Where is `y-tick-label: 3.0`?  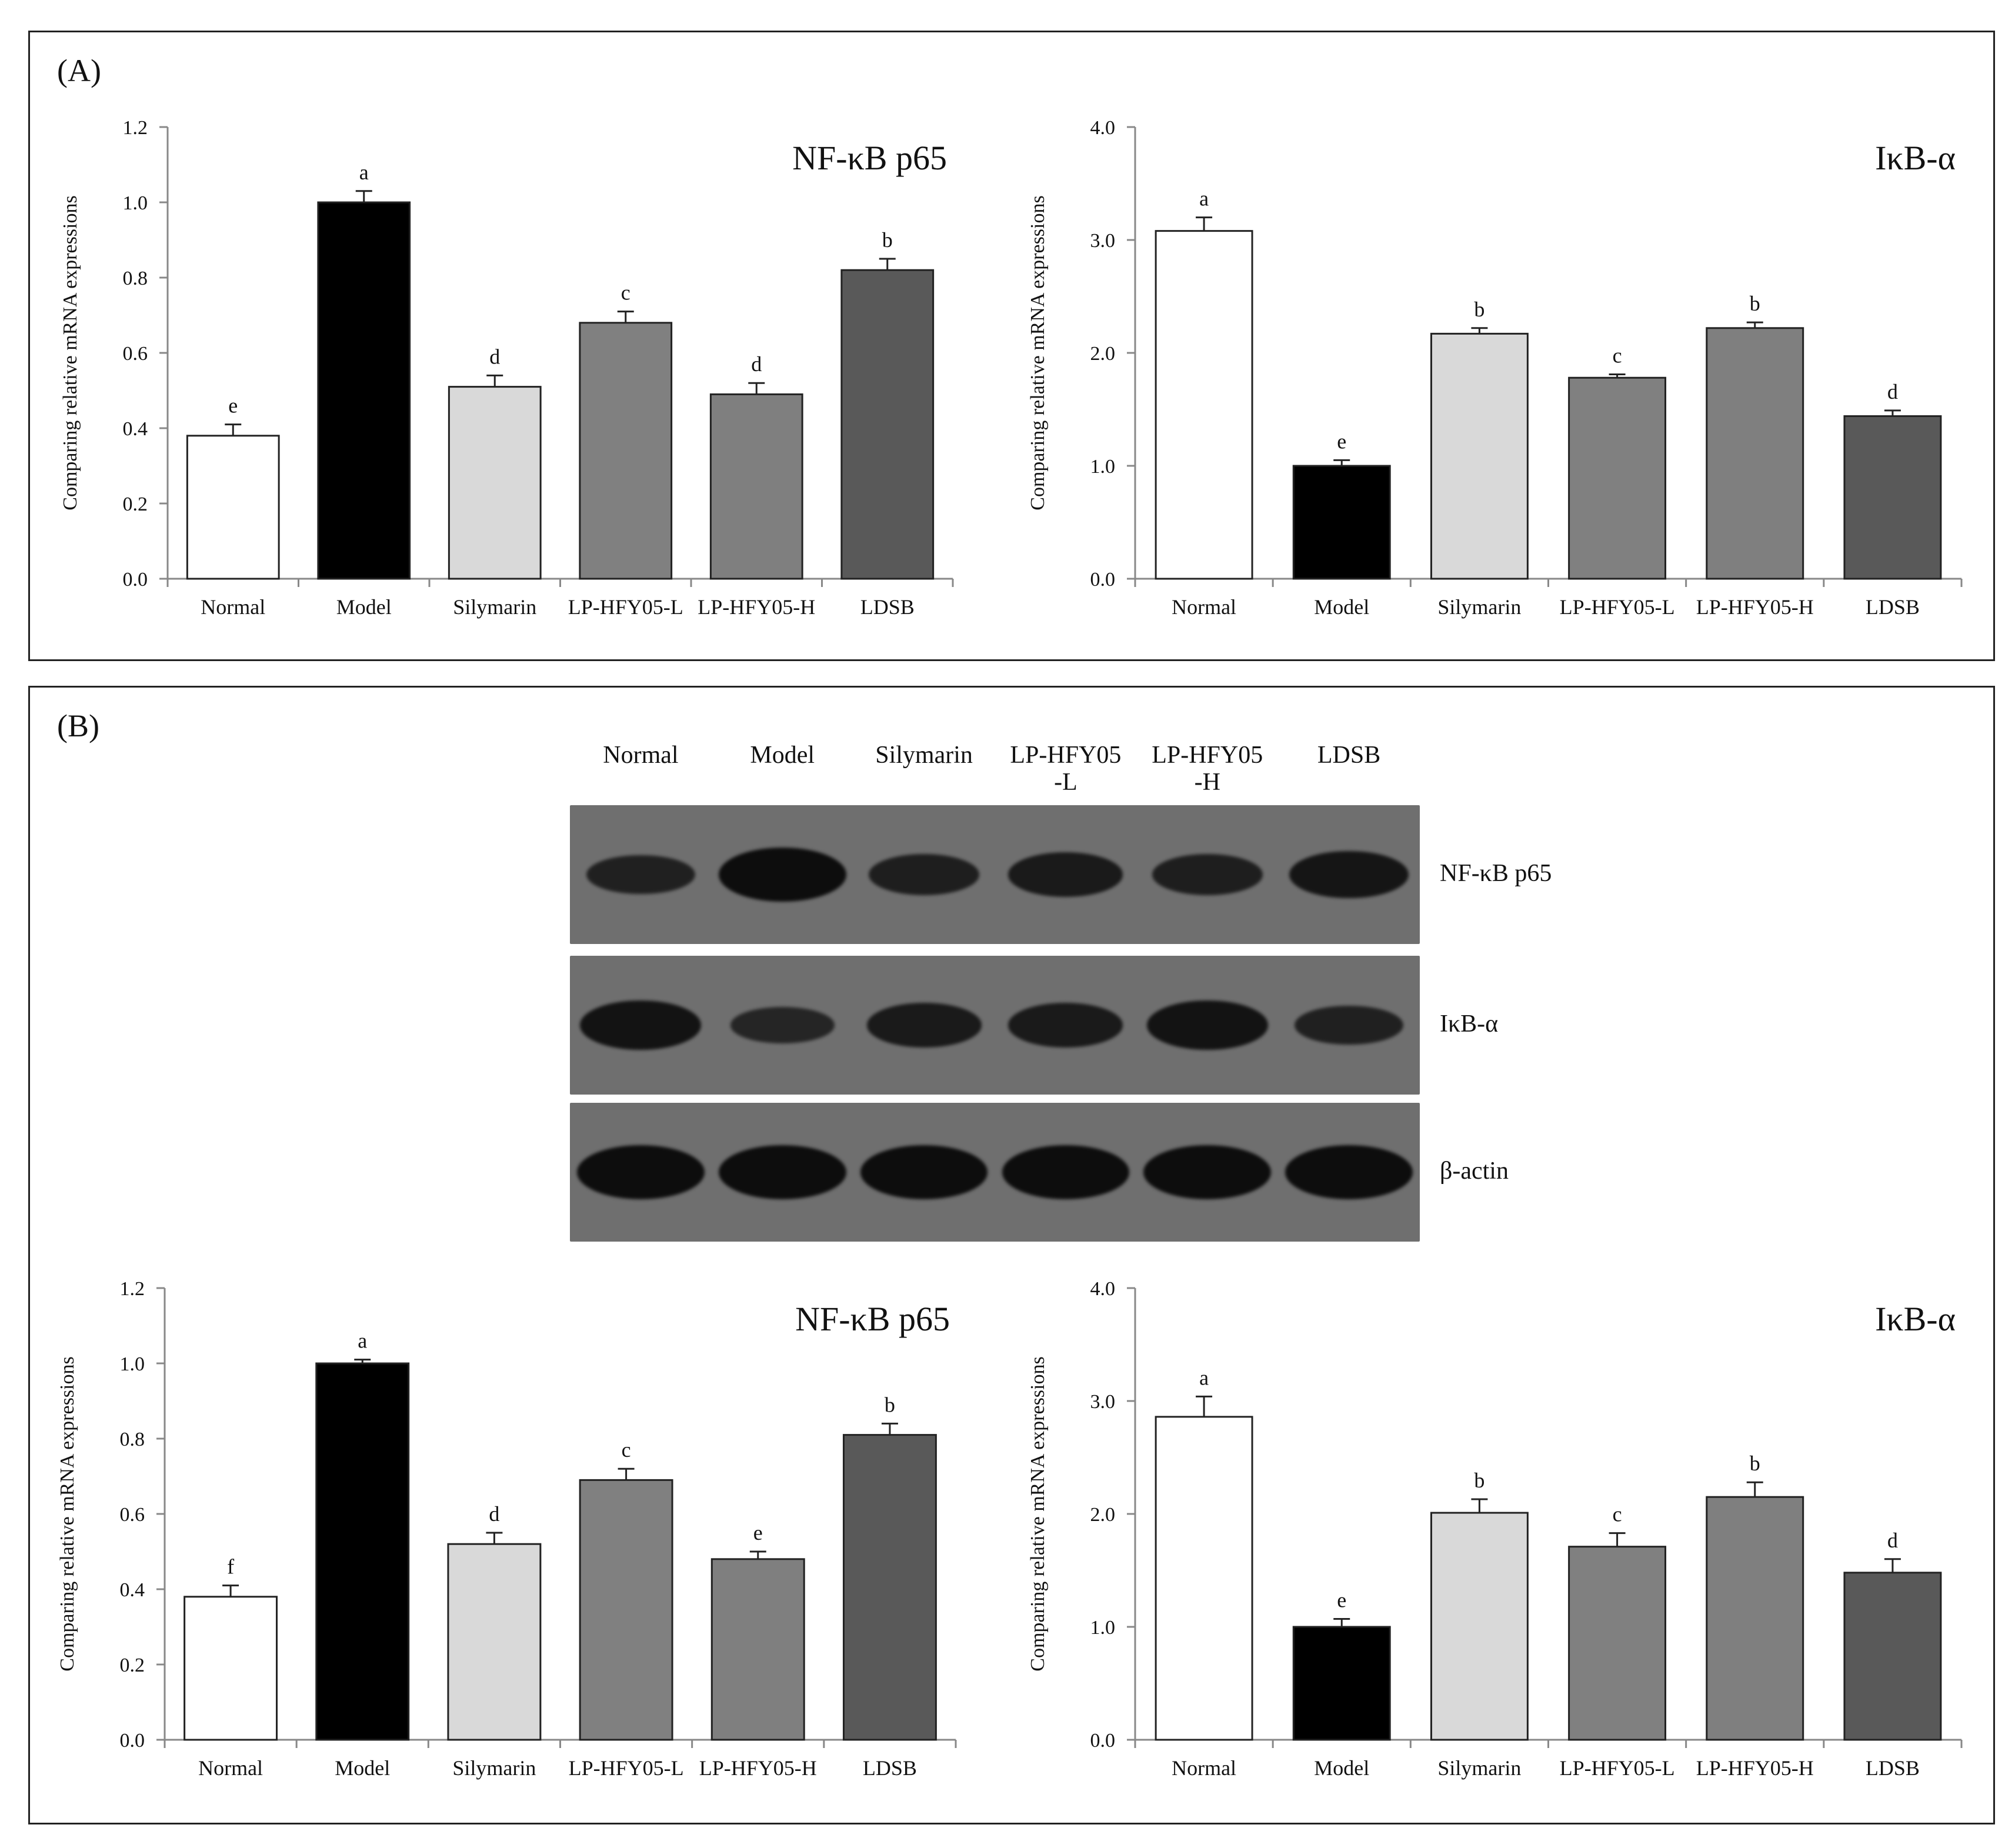 y-tick-label: 3.0 is located at coordinates (1103, 241).